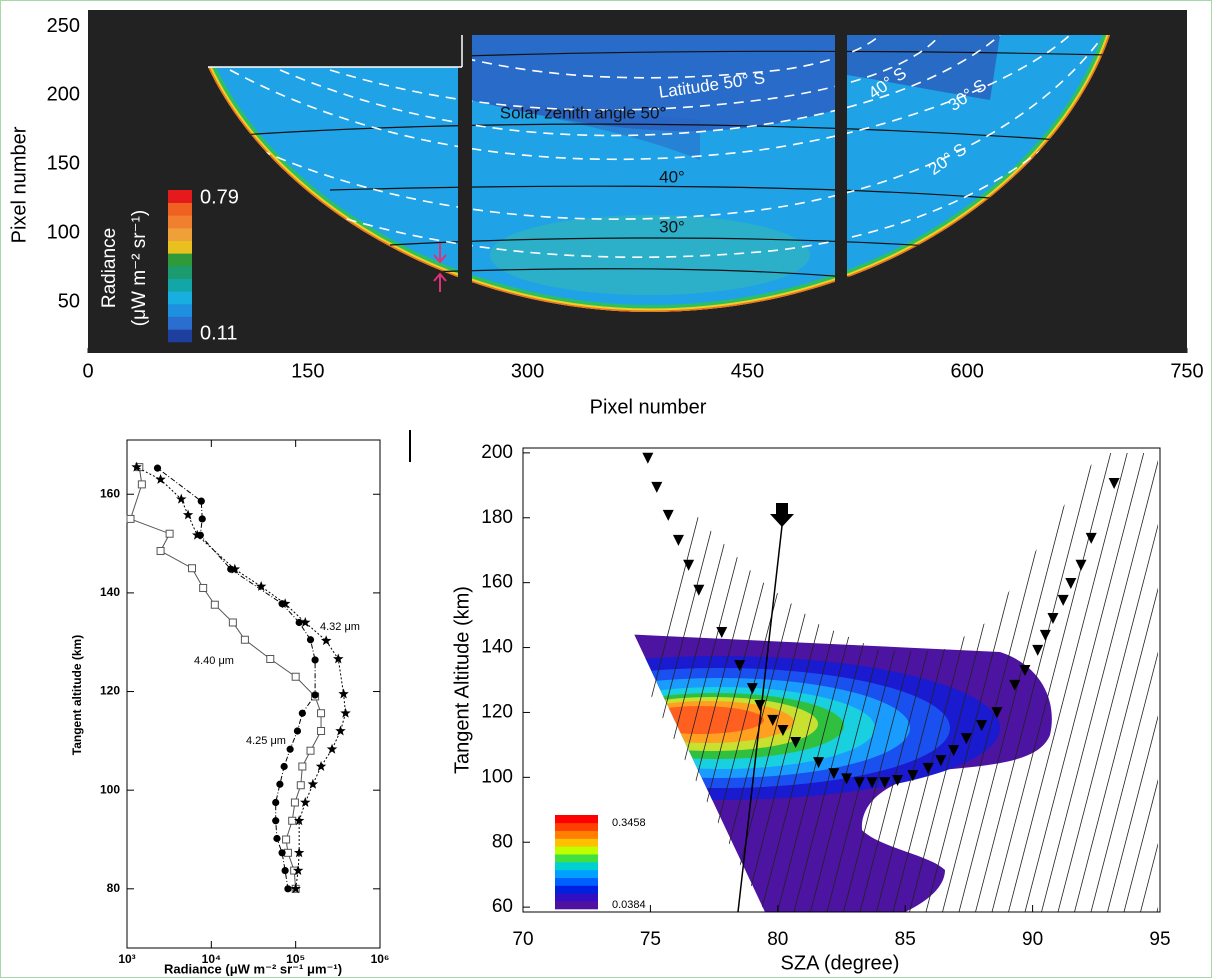 The image size is (1212, 978). Describe the element at coordinates (497, 647) in the screenshot. I see `y-tick-label: 140` at that location.